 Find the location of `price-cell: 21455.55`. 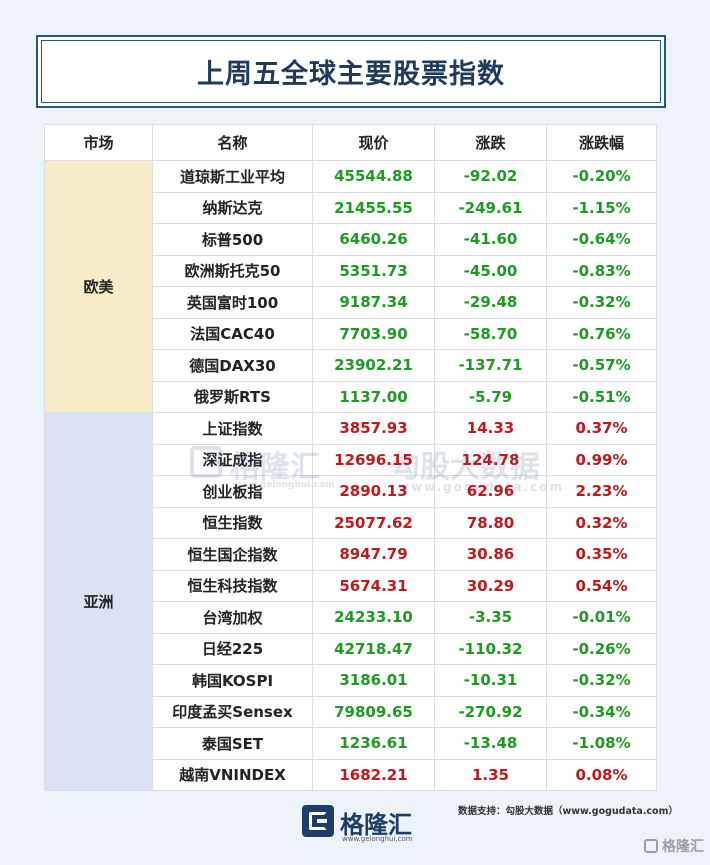

price-cell: 21455.55 is located at coordinates (373, 207).